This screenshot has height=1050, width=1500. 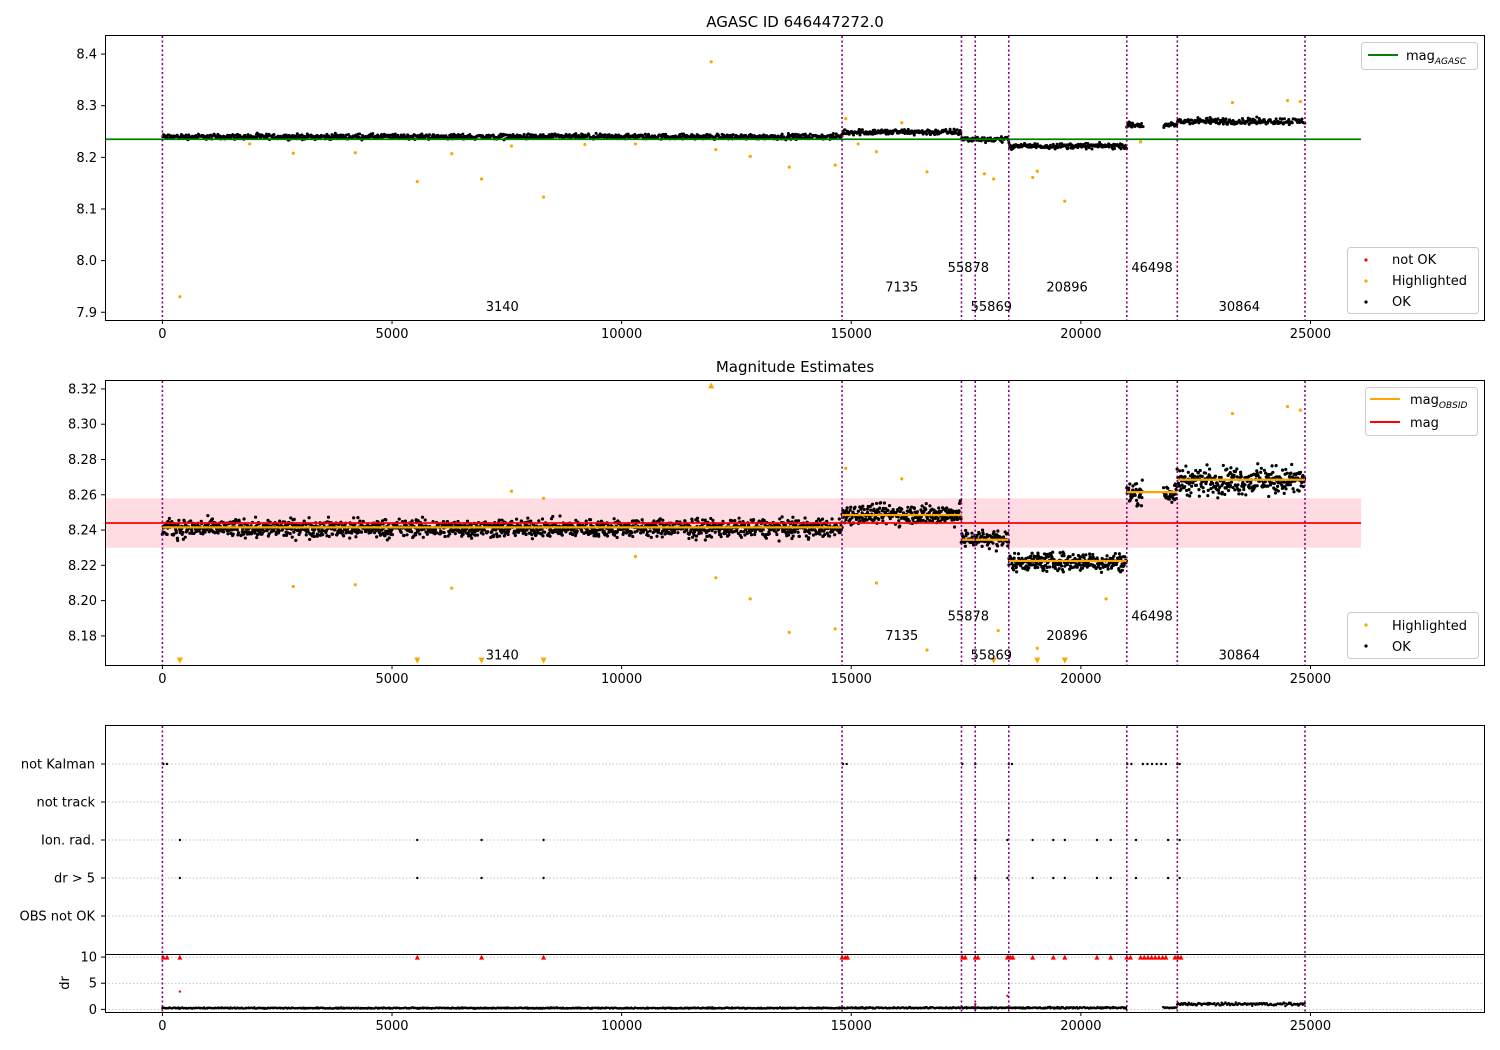 I want to click on y-tick-label: 8.2, so click(x=86, y=158).